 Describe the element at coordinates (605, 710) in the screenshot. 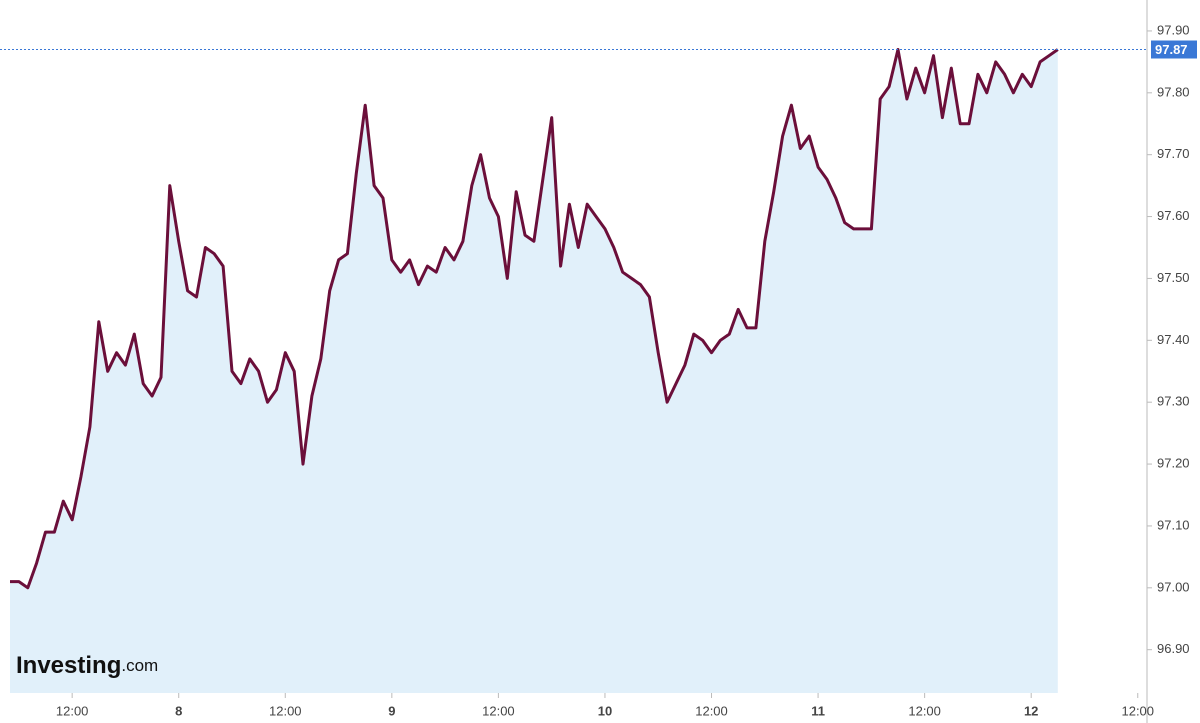

I see `x-tick-label: 10` at that location.